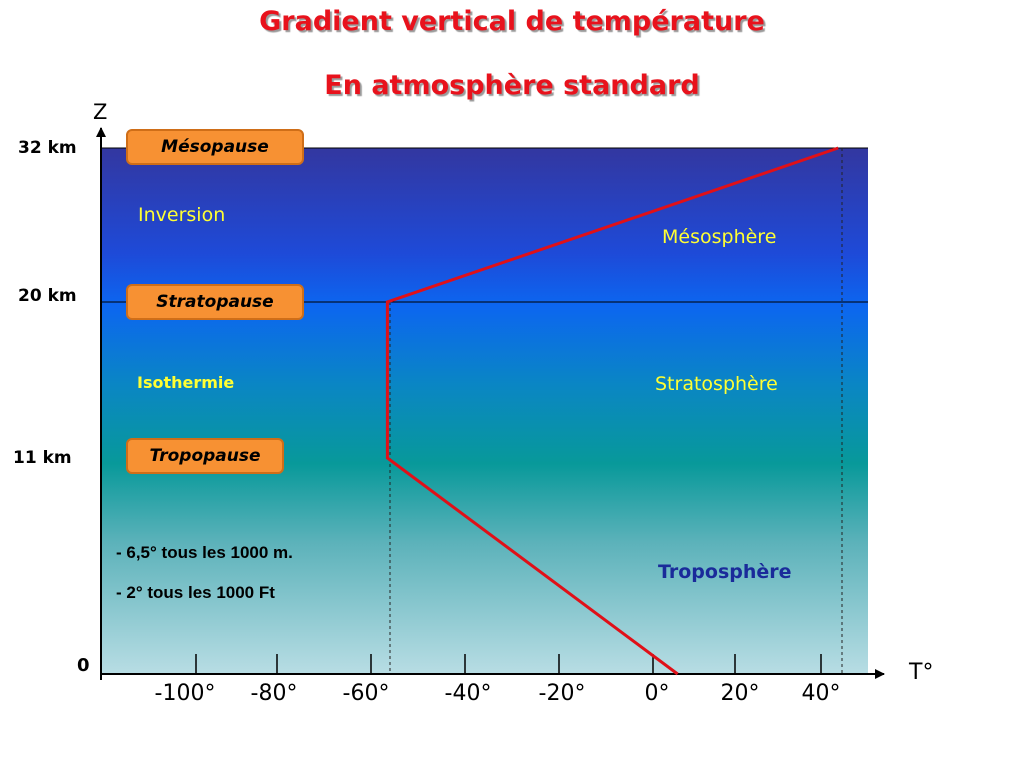 The image size is (1024, 768). I want to click on lapse-rate-imperial: - 2° tous les 1000 Ft, so click(195, 592).